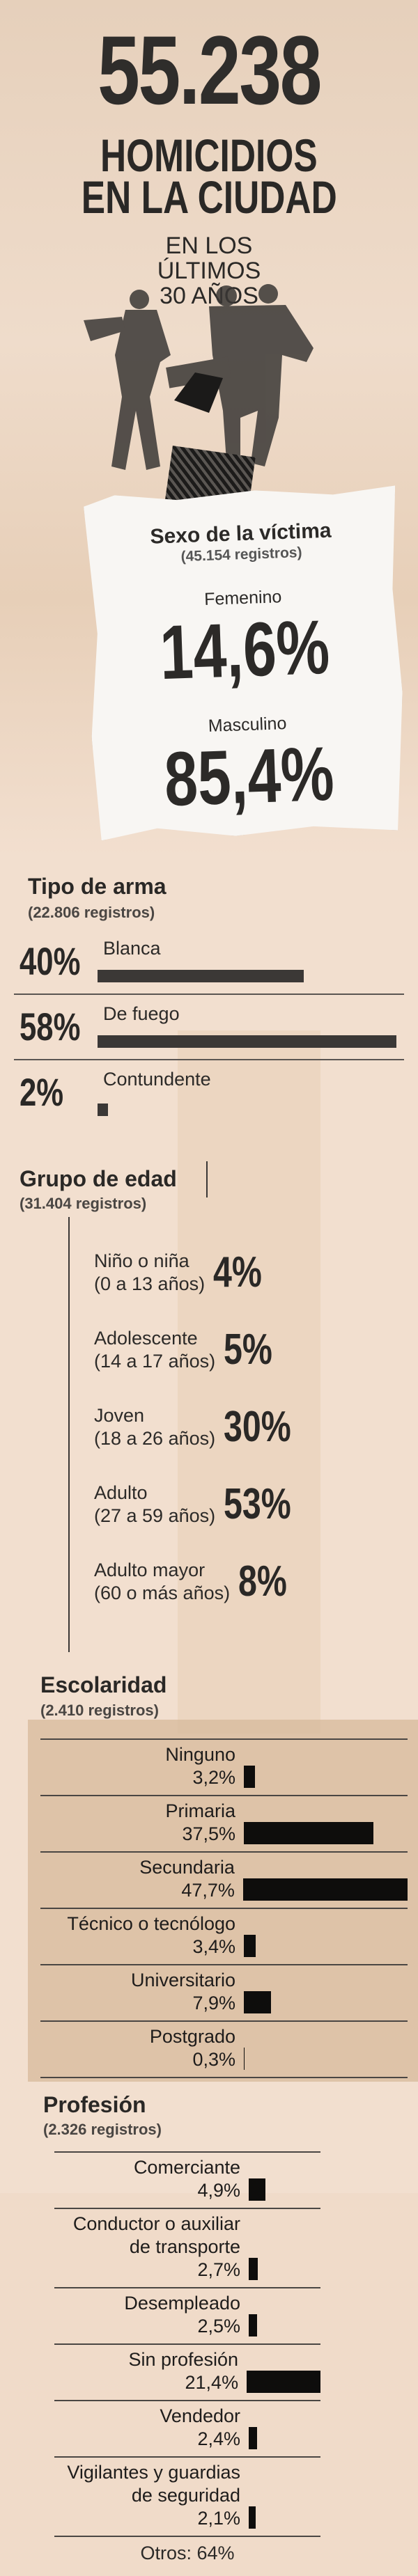 The width and height of the screenshot is (418, 2576). I want to click on bar-row: Conductor o auxiliar de transporte 2,7%, so click(187, 2247).